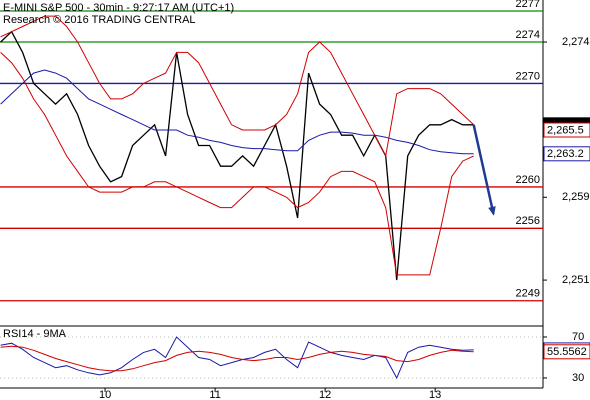 This screenshot has height=400, width=590. Describe the element at coordinates (578, 378) in the screenshot. I see `y-tick-label: 30` at that location.